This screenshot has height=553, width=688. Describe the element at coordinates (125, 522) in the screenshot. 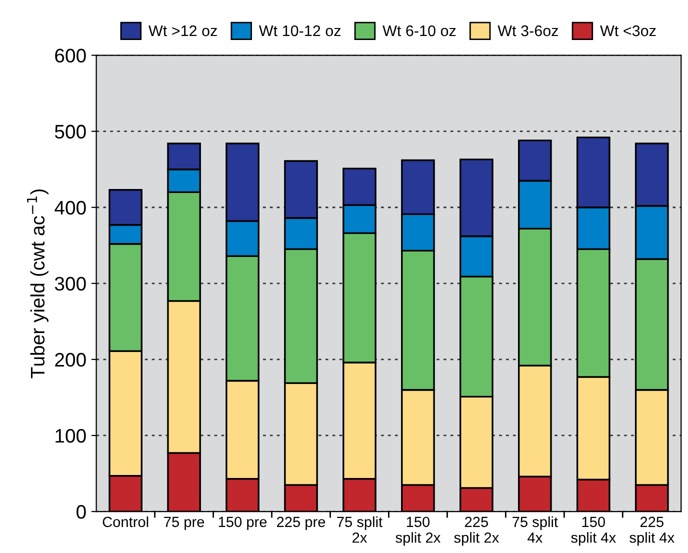

I see `x-tick-label: Control` at that location.